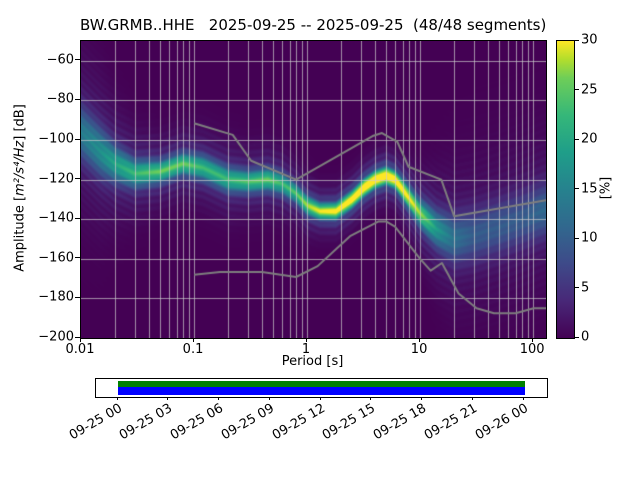 The image size is (640, 480). What do you see at coordinates (589, 238) in the screenshot?
I see `colorbar-tick-label: 10` at bounding box center [589, 238].